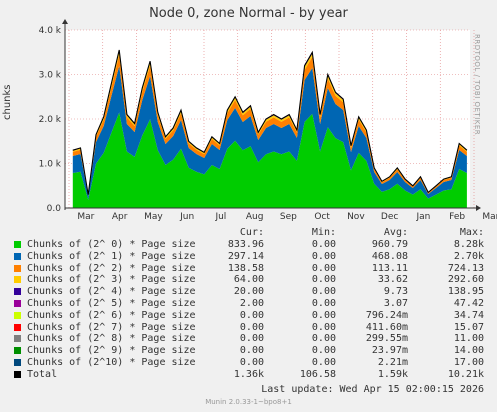  What do you see at coordinates (248, 374) in the screenshot?
I see `legend-cur-value: 1.36k` at bounding box center [248, 374].